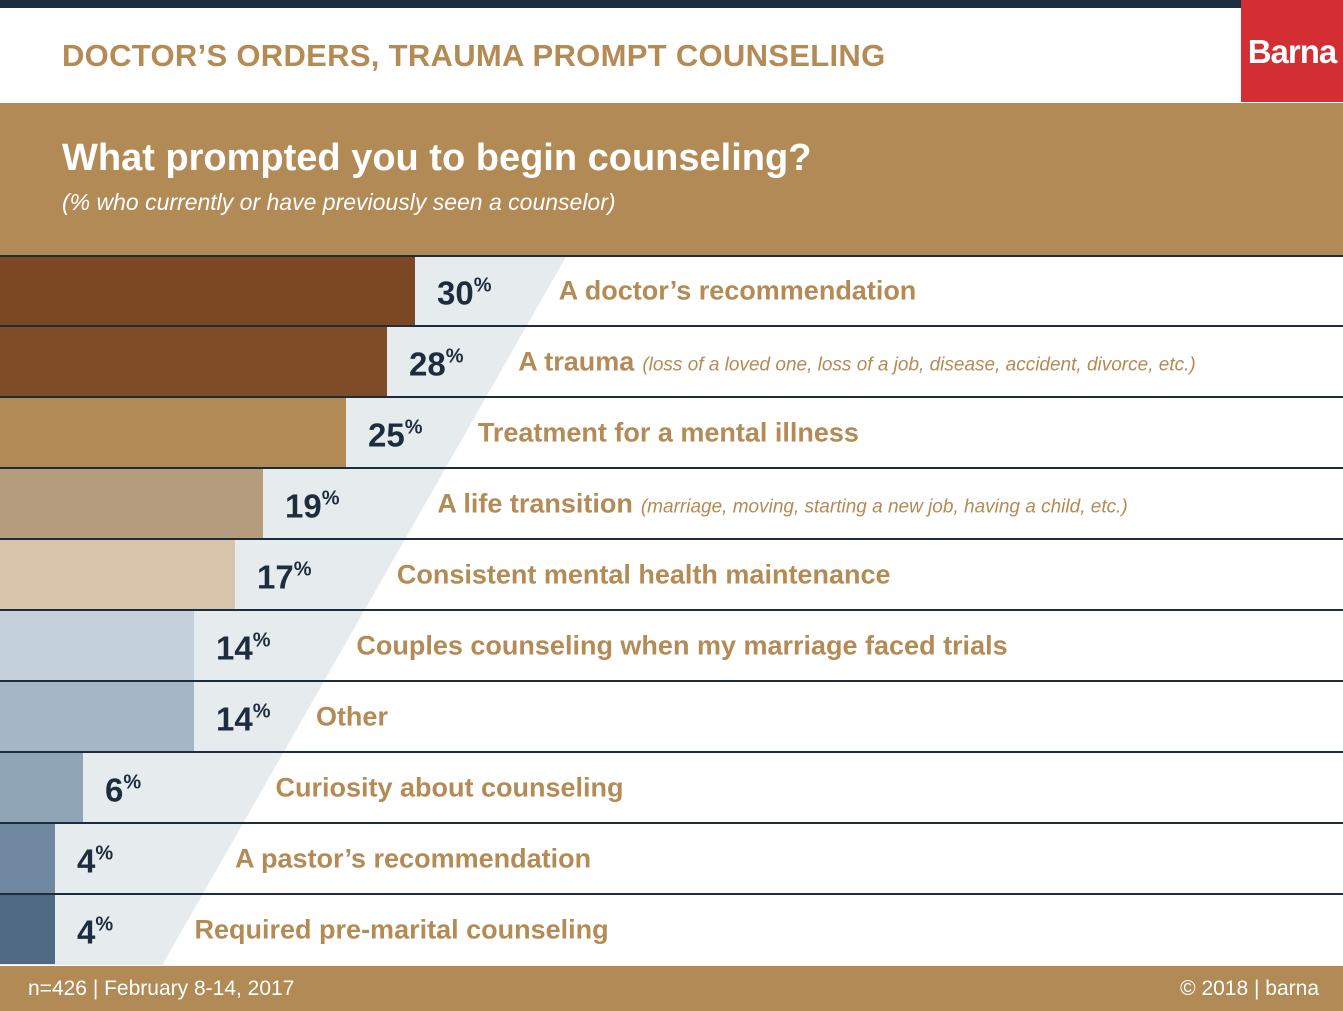 This screenshot has height=1011, width=1343. Describe the element at coordinates (395, 435) in the screenshot. I see `value-label-2: 25%` at that location.